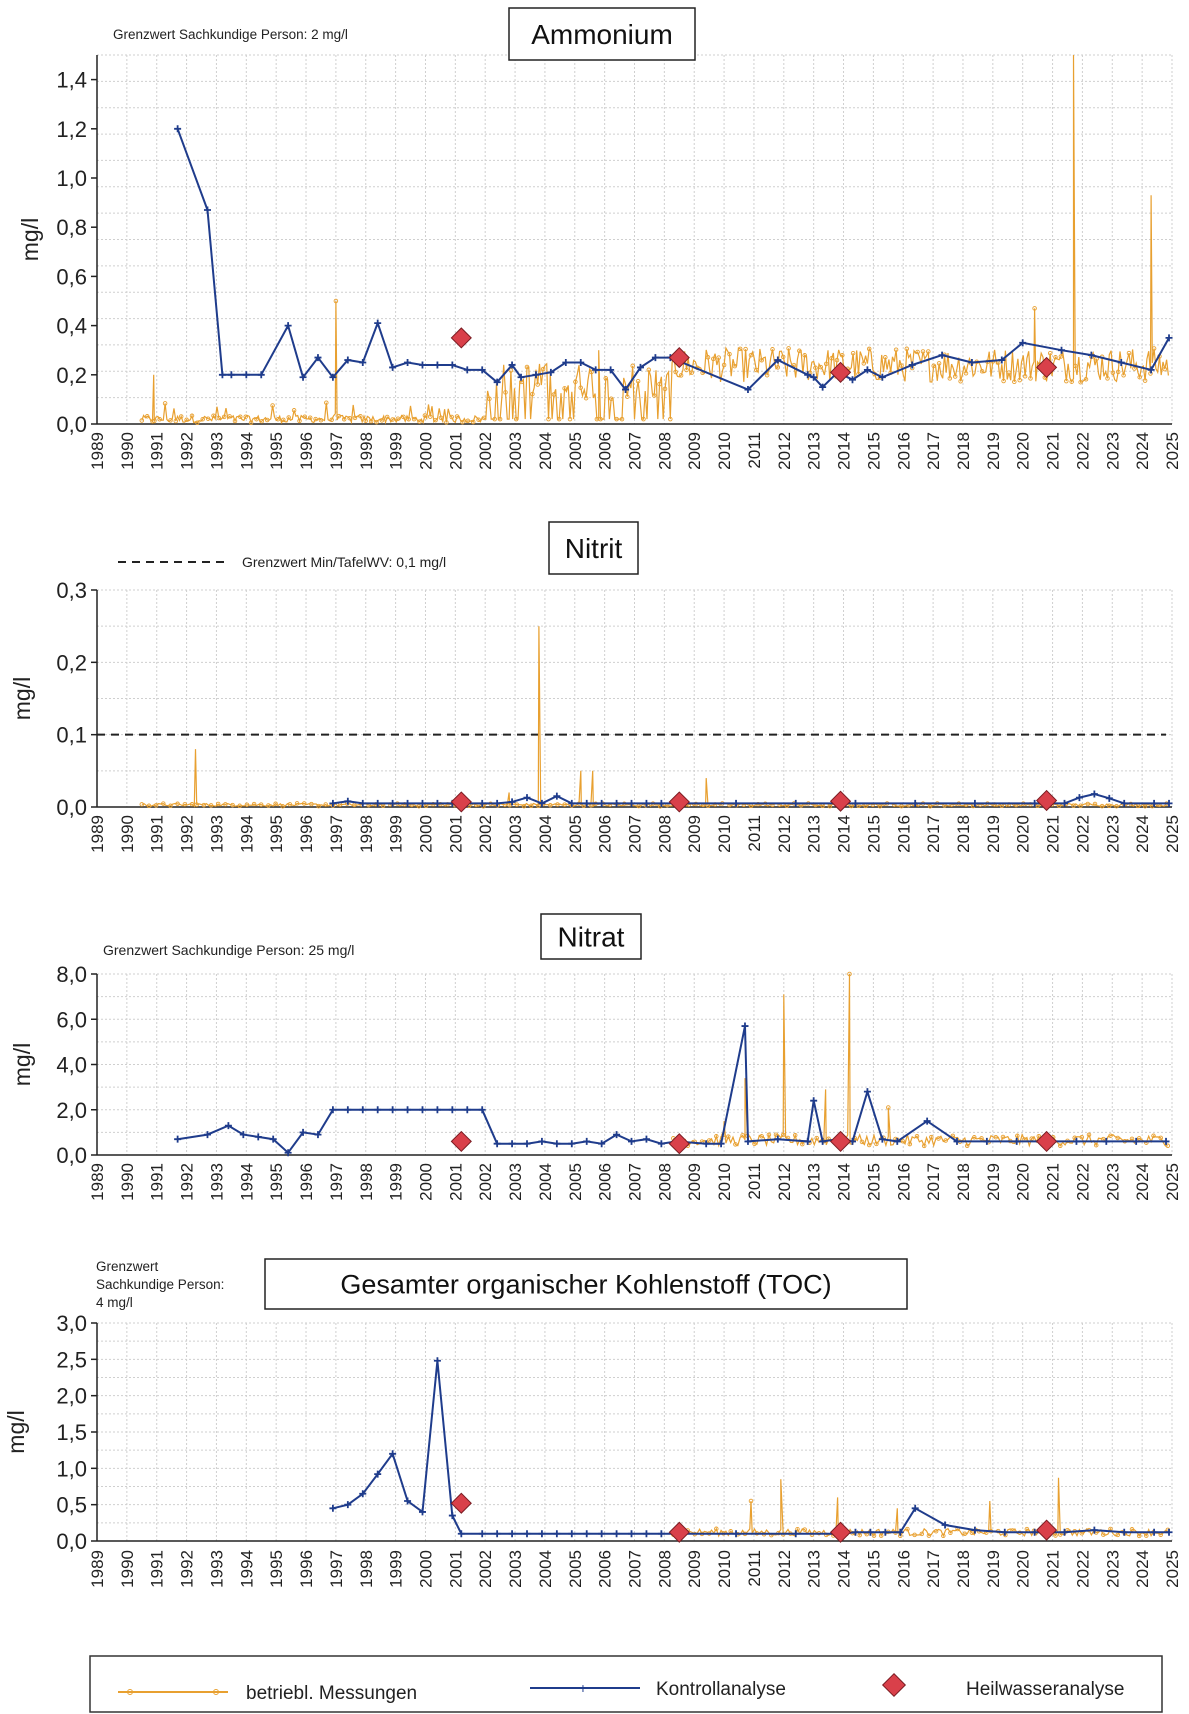 The image size is (1189, 1714). What do you see at coordinates (71, 1323) in the screenshot?
I see `y-tick-label: 3,0` at bounding box center [71, 1323].